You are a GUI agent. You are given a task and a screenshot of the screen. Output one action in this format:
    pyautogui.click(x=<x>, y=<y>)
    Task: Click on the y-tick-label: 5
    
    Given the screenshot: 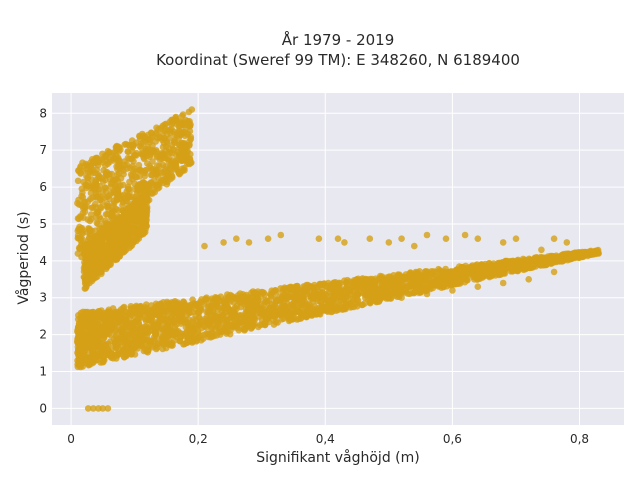 What is the action you would take?
    pyautogui.click(x=43, y=224)
    